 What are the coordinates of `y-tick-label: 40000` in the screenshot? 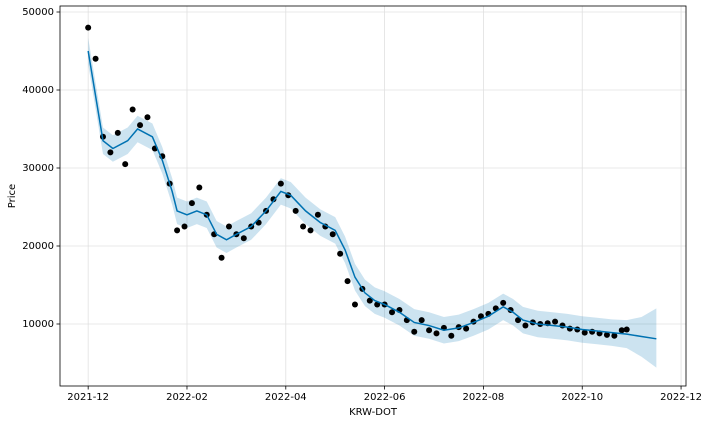 It's located at (38, 90).